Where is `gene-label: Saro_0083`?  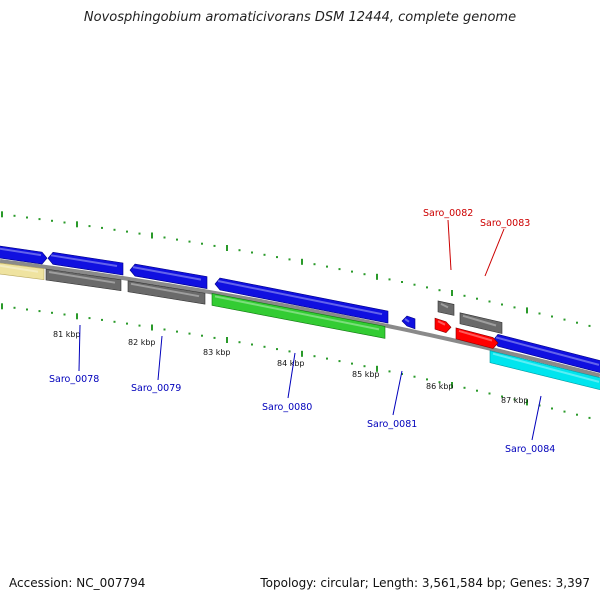 gene-label: Saro_0083 is located at coordinates (505, 223).